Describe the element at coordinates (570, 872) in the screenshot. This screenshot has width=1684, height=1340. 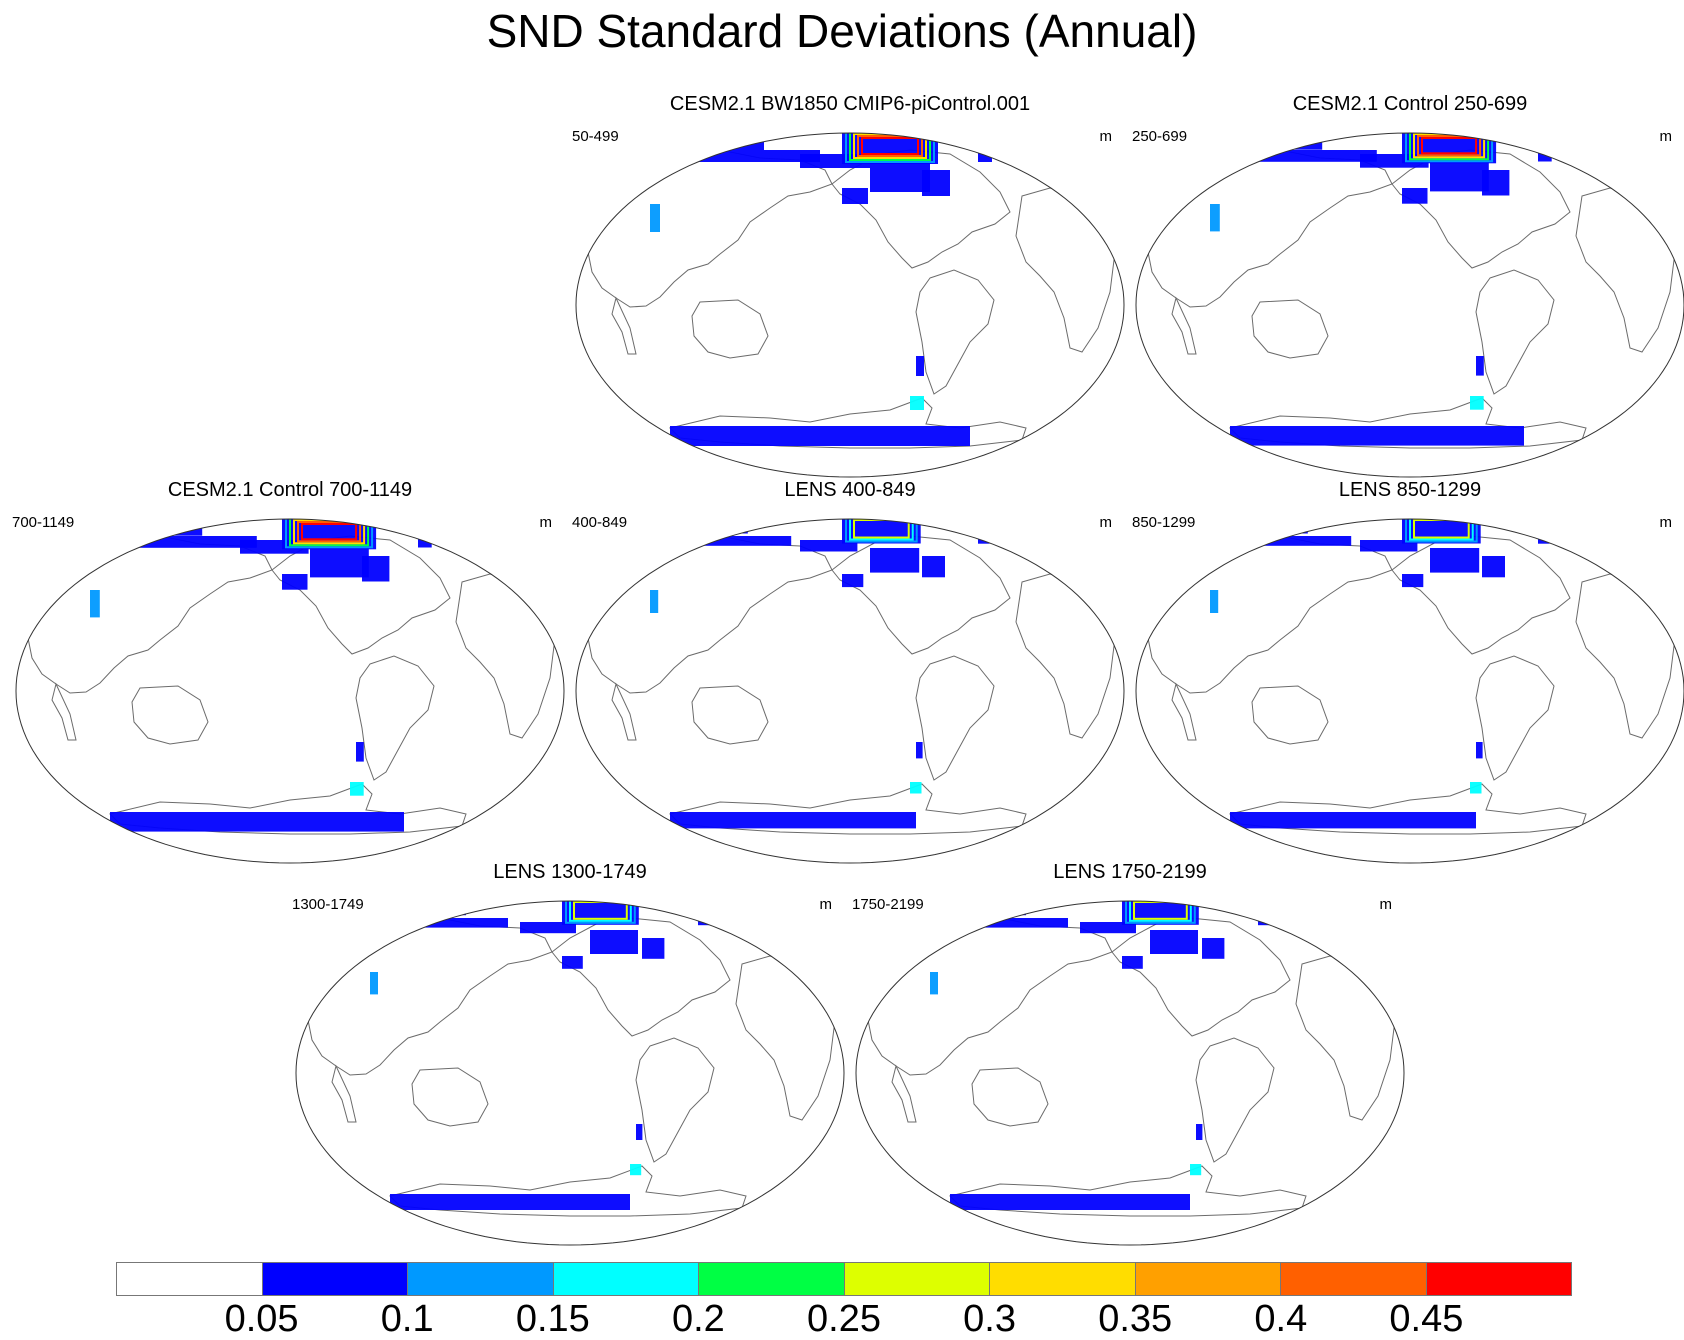
I see `panel-title: LENS 1300-1749` at that location.